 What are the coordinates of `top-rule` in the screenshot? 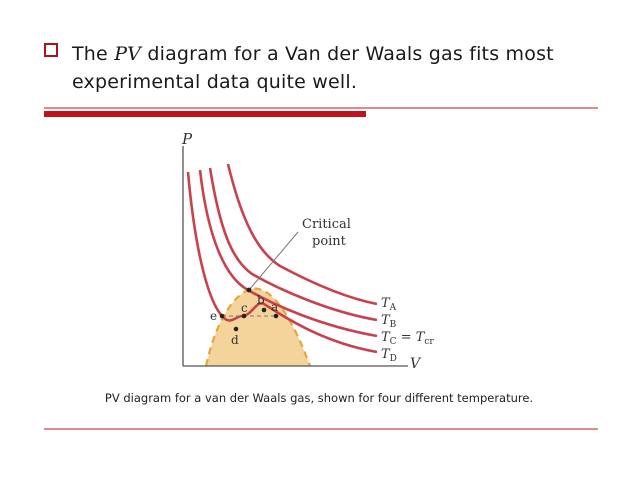 It's located at (321, 112).